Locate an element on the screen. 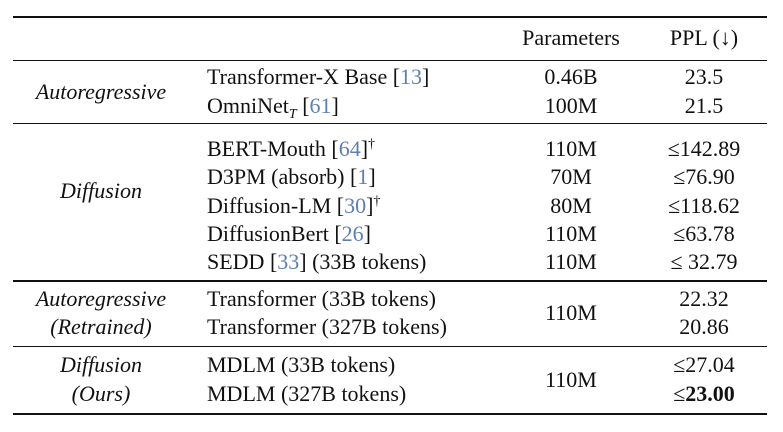 The width and height of the screenshot is (783, 432). citation-link: 61 is located at coordinates (320, 105).